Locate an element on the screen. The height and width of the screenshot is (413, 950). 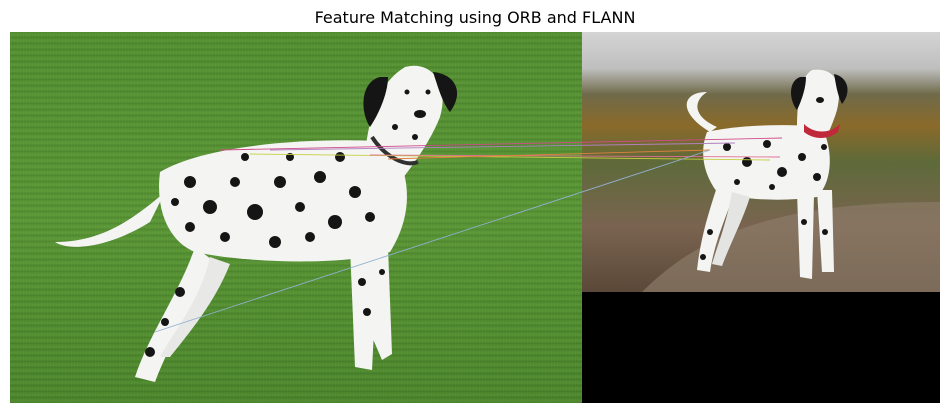
dalmatian-right is located at coordinates (767, 174).